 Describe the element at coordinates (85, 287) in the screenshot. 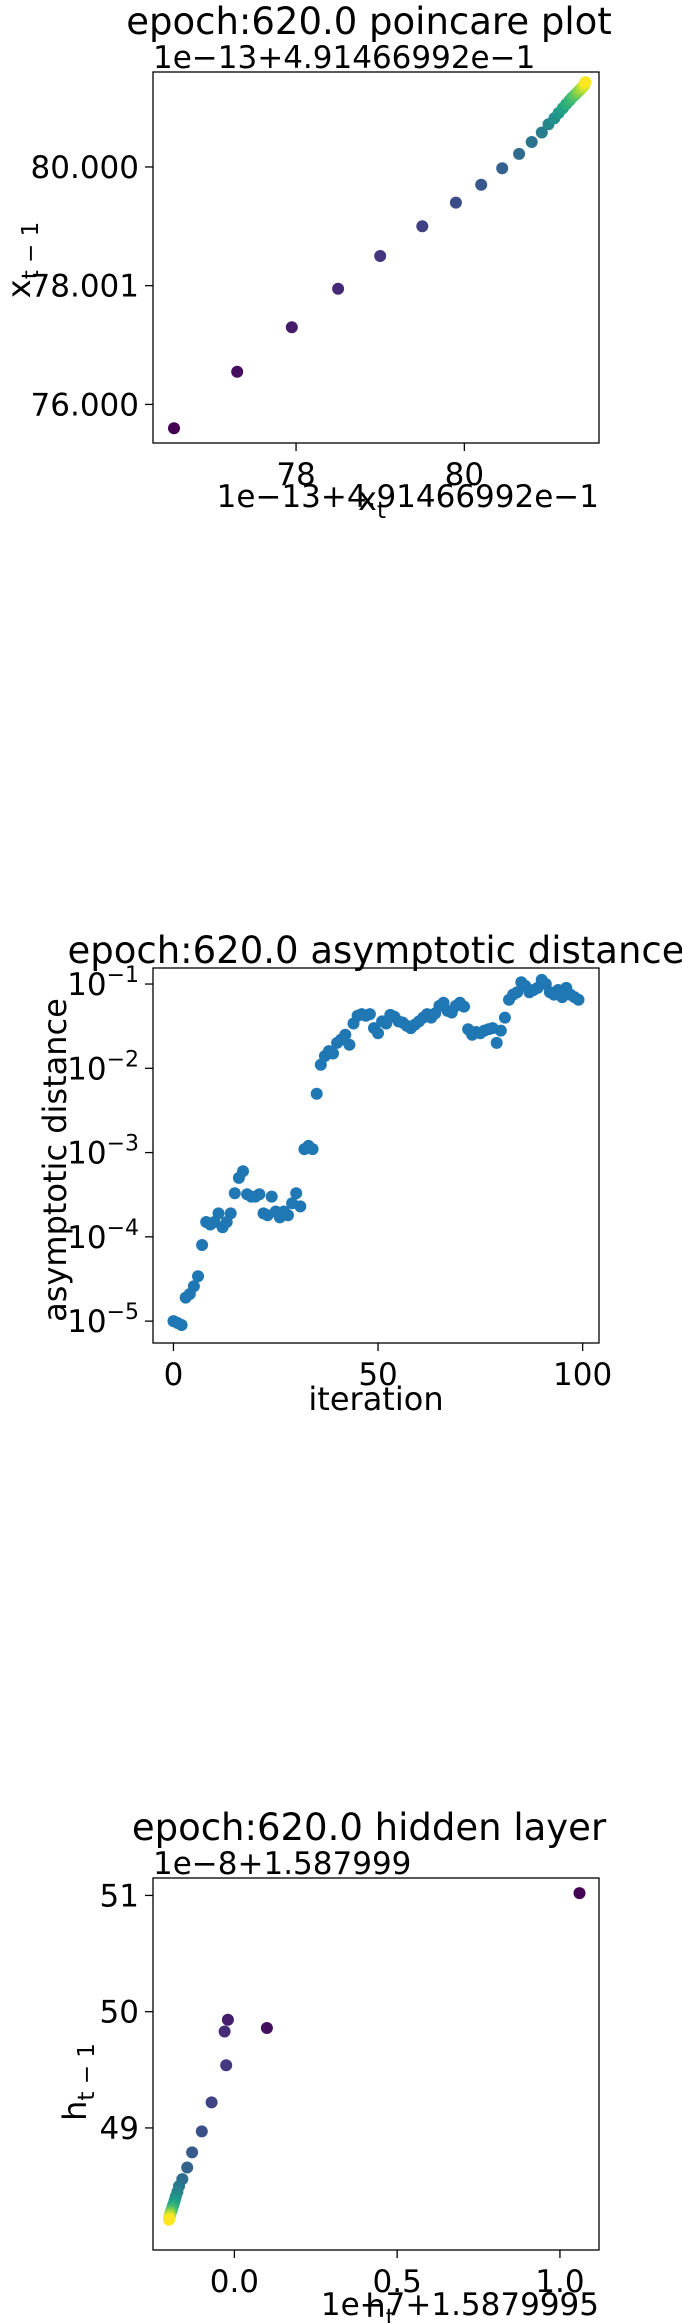

I see `y-tick-label: 78.001` at that location.